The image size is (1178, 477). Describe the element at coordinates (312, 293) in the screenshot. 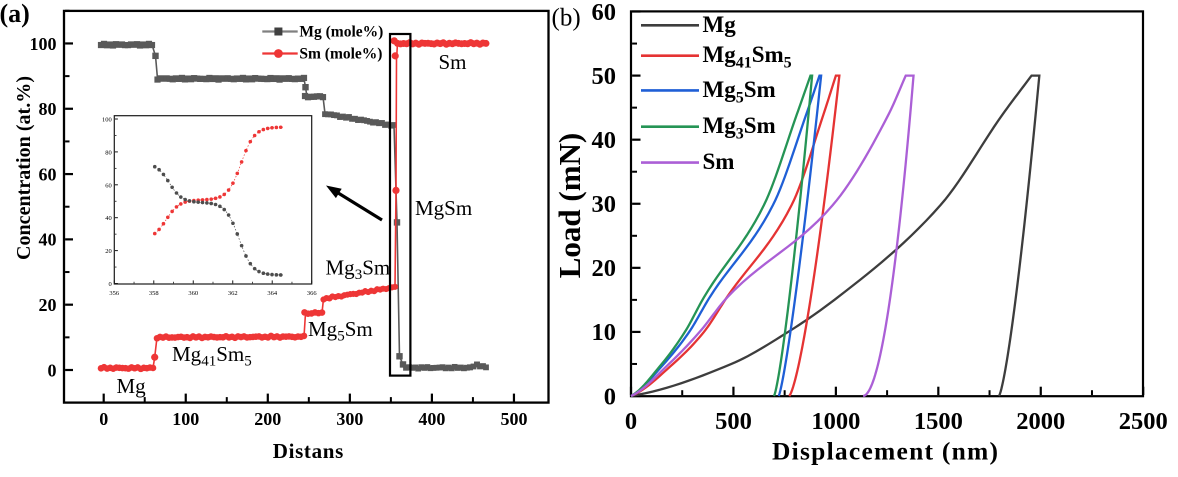

I see `svg-text: 366` at that location.